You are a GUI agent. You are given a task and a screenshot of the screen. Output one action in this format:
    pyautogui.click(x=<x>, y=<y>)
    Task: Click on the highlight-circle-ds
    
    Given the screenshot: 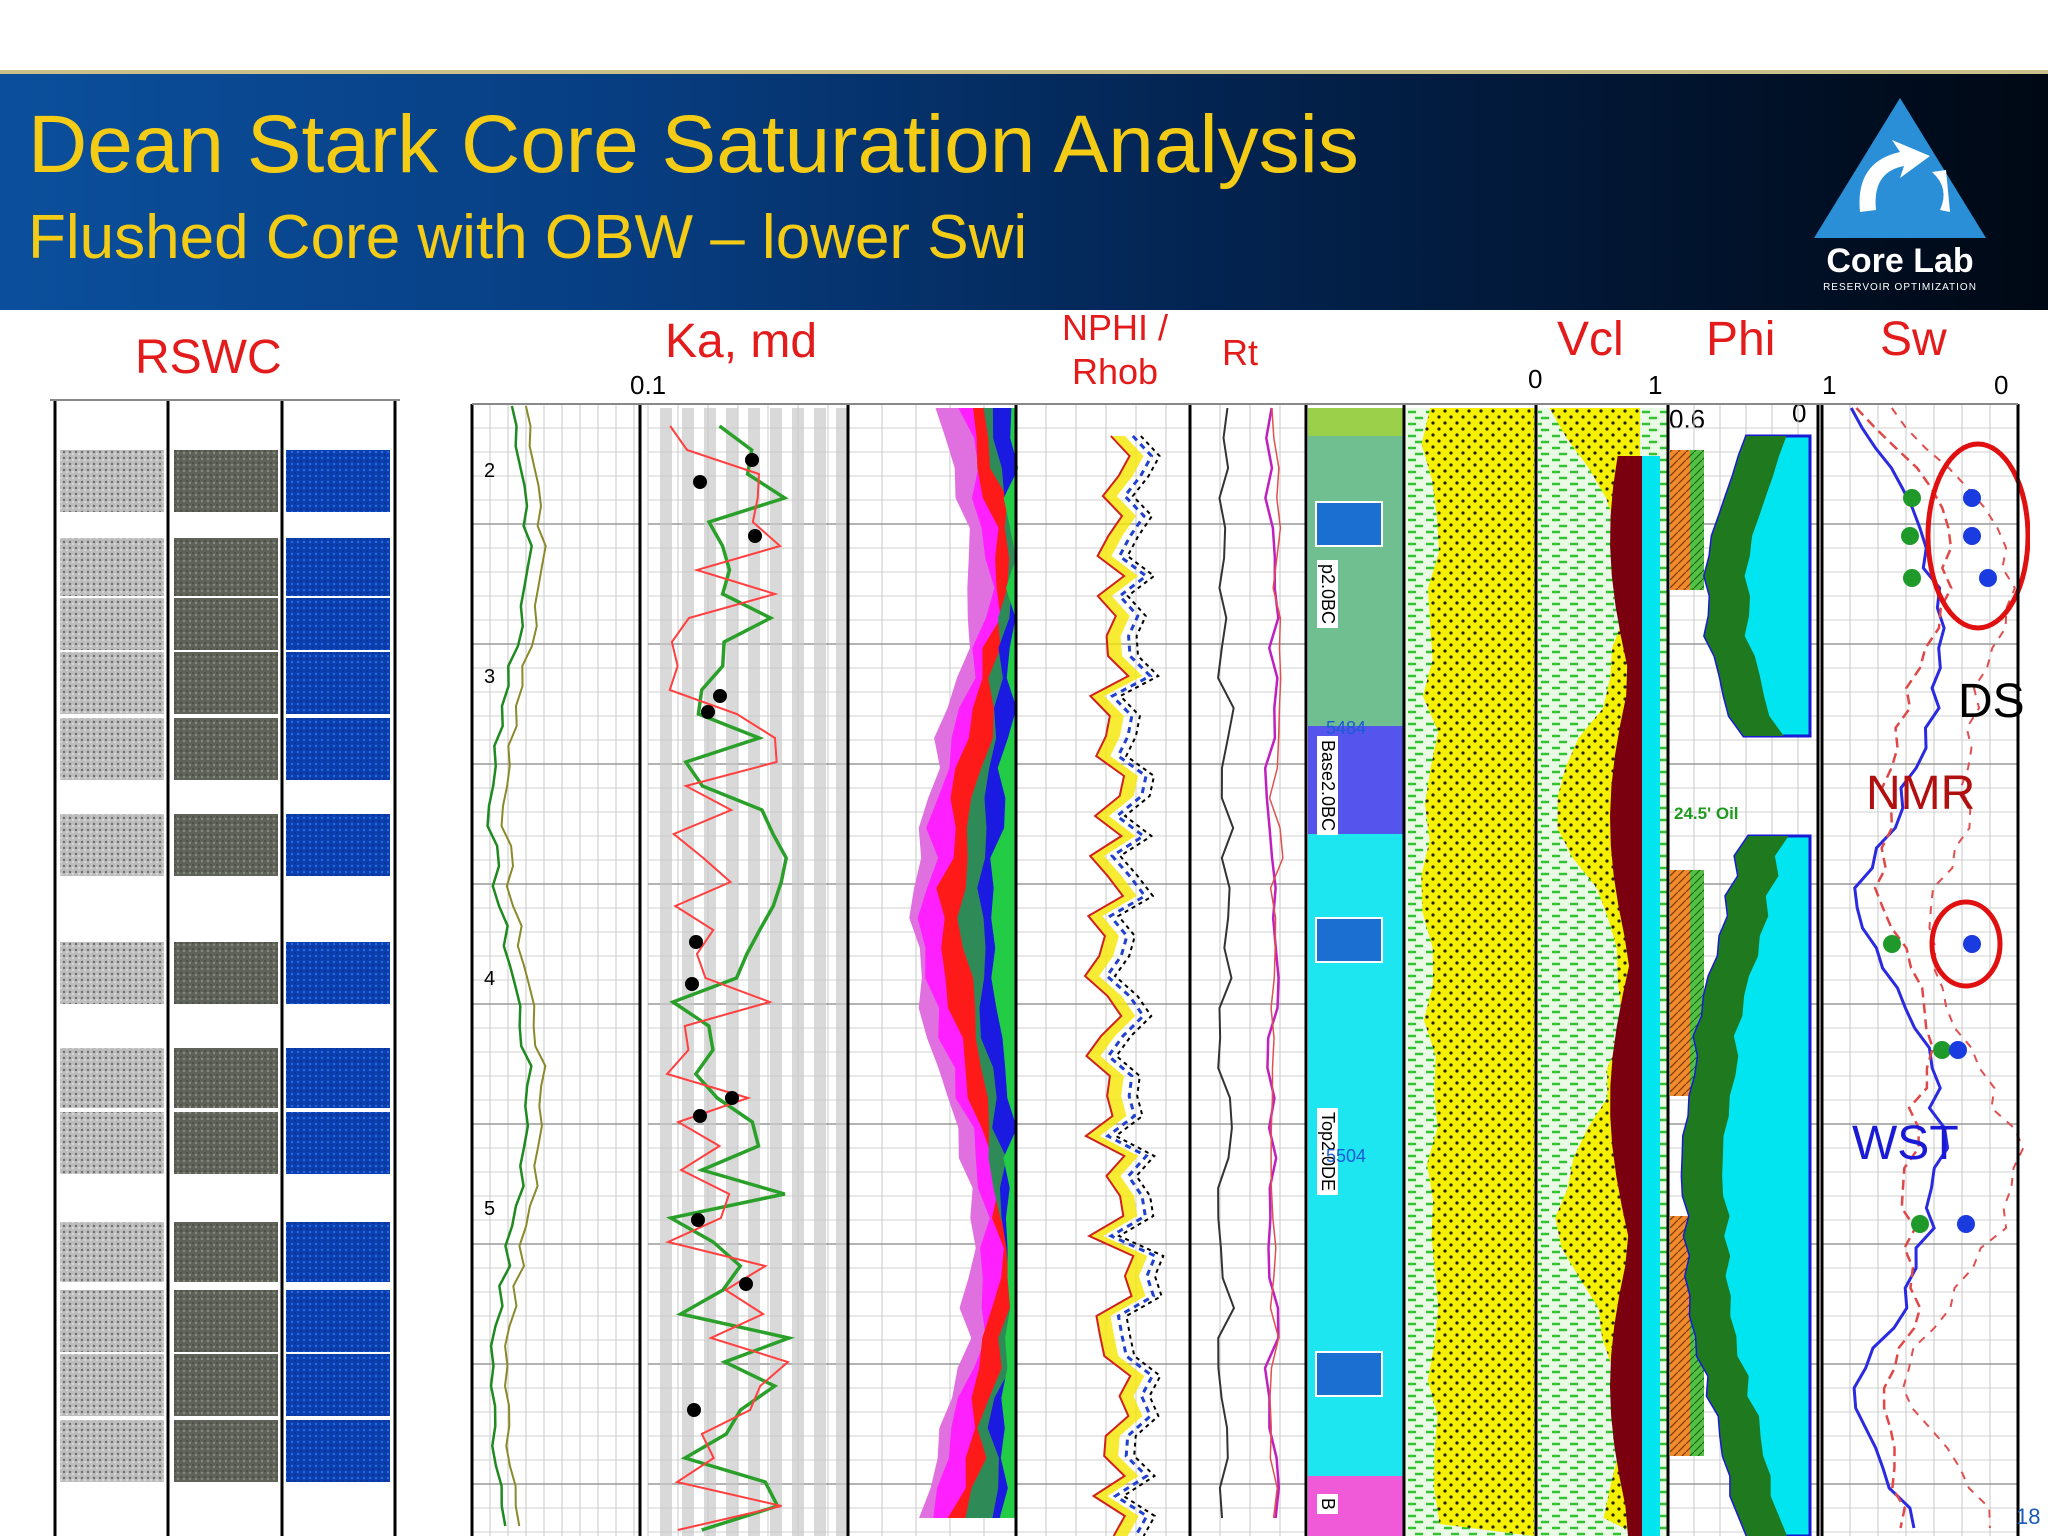 What is the action you would take?
    pyautogui.click(x=1977, y=536)
    